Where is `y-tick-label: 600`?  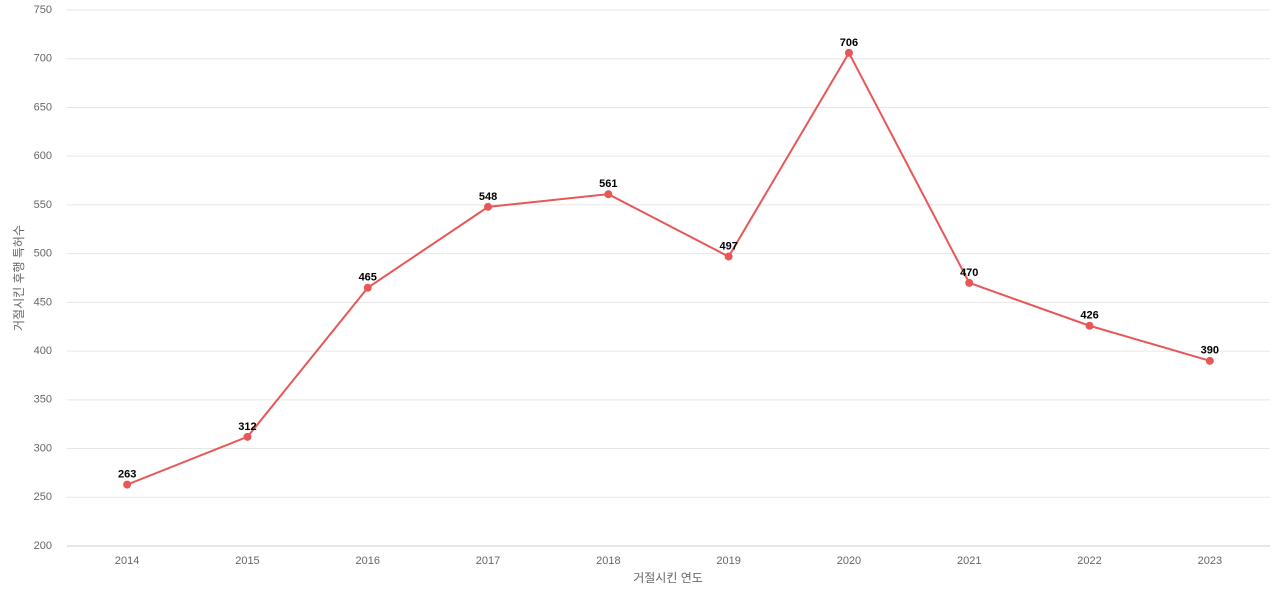
y-tick-label: 600 is located at coordinates (43, 156).